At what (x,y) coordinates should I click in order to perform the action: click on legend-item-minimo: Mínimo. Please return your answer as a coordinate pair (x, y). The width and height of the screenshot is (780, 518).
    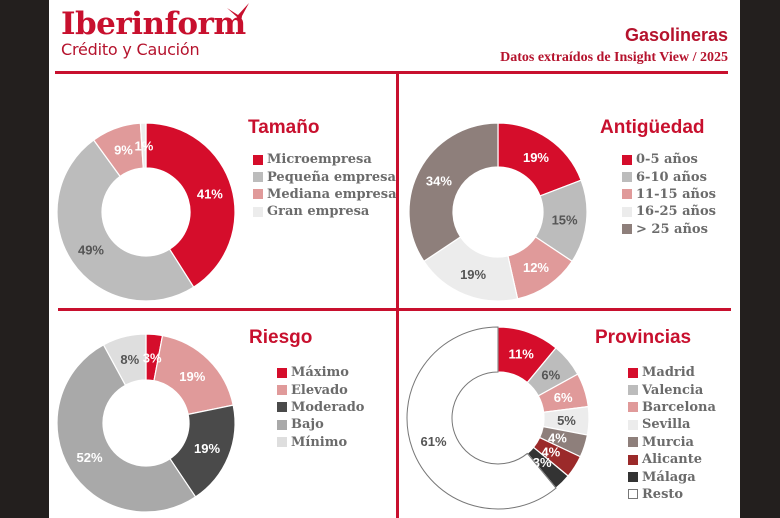
    Looking at the image, I should click on (320, 442).